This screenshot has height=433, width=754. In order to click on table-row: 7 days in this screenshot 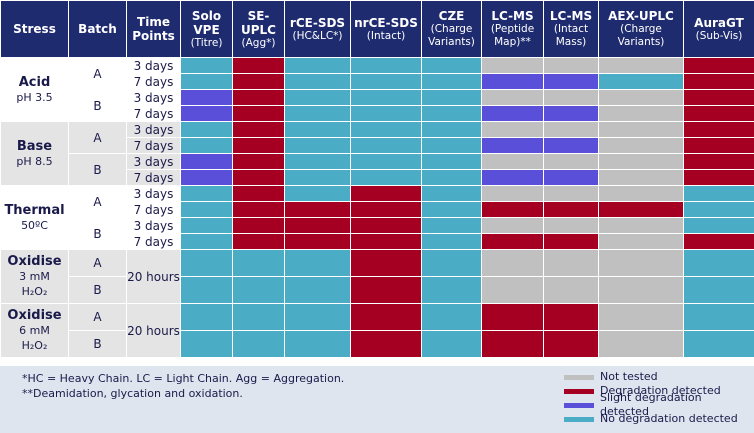, I will do `click(377, 177)`.